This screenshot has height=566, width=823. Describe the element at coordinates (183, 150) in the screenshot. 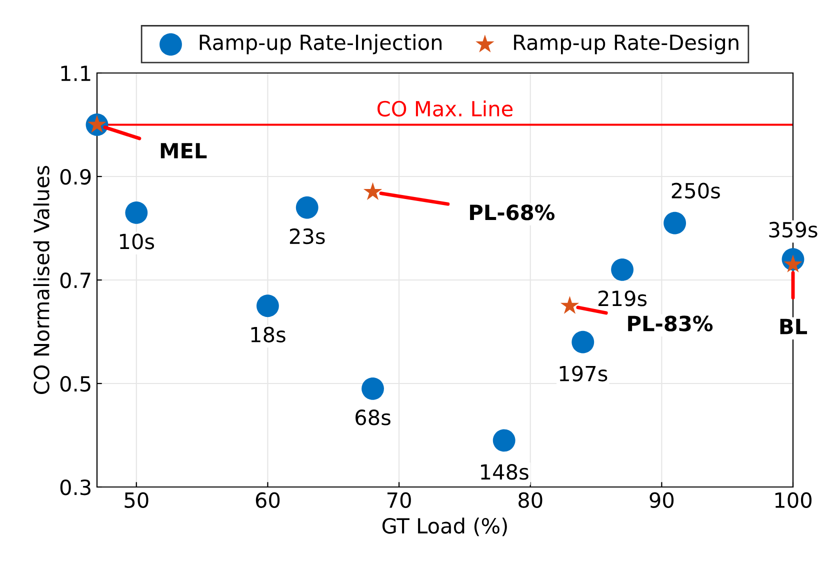

I see `annotation: MEL` at that location.